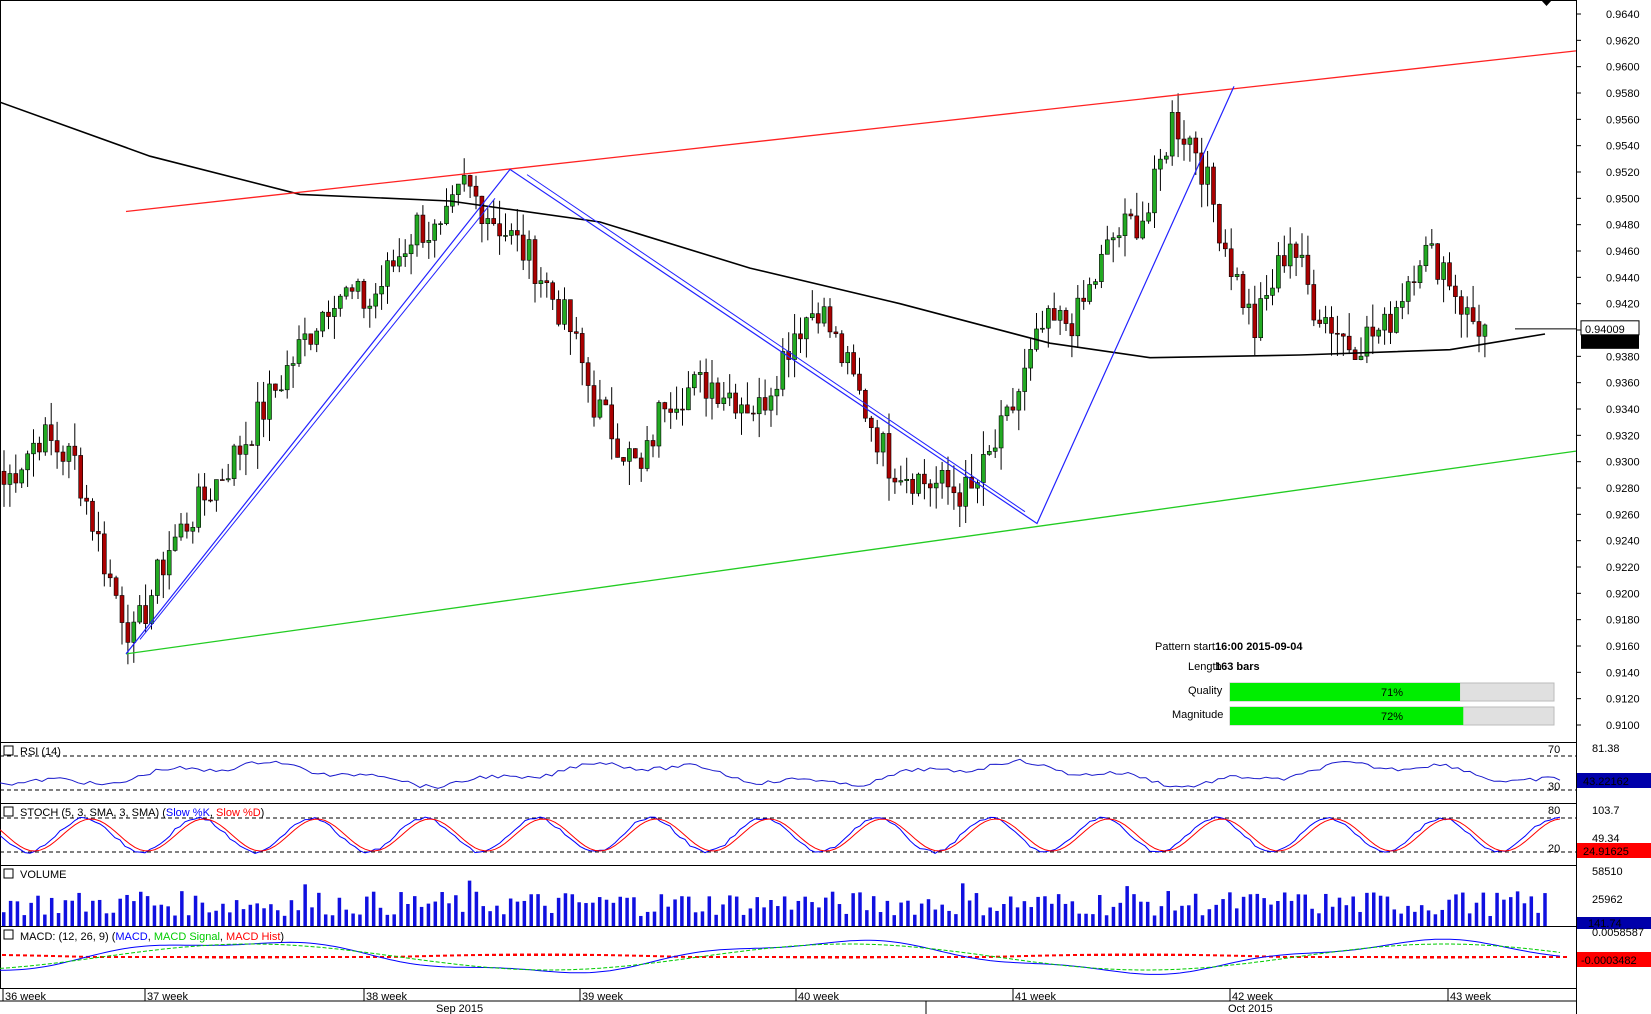  Describe the element at coordinates (40, 752) in the screenshot. I see `rsi-title: RSI (14)` at that location.